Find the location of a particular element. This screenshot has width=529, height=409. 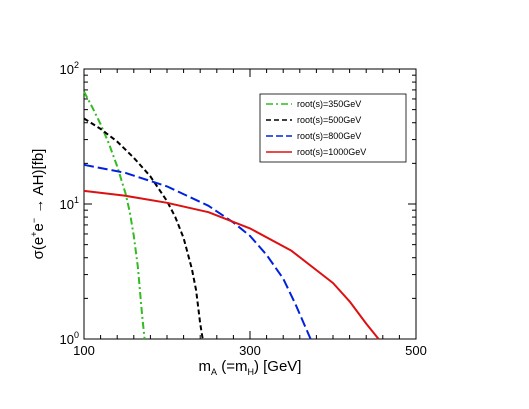

x-tick-label: 300 is located at coordinates (250, 350).